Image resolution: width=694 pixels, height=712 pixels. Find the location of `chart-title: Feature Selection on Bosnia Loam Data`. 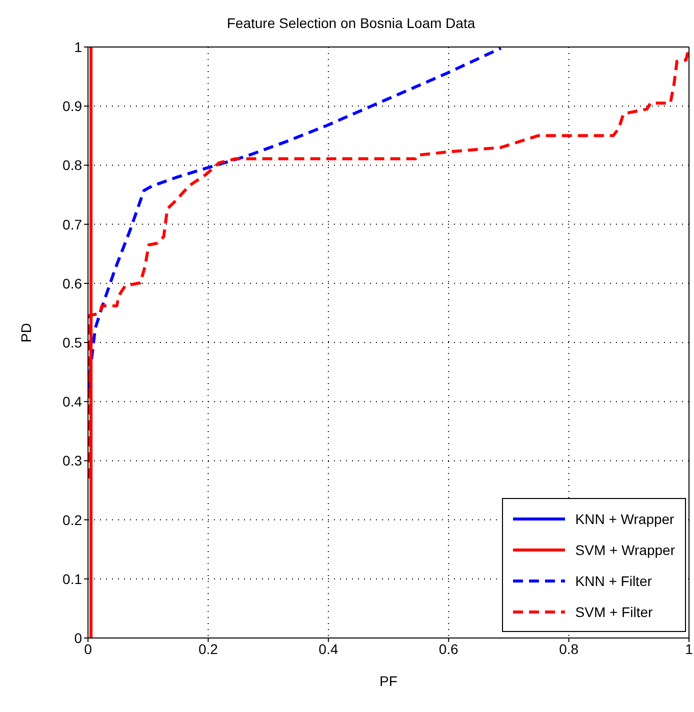

chart-title: Feature Selection on Bosnia Loam Data is located at coordinates (351, 23).